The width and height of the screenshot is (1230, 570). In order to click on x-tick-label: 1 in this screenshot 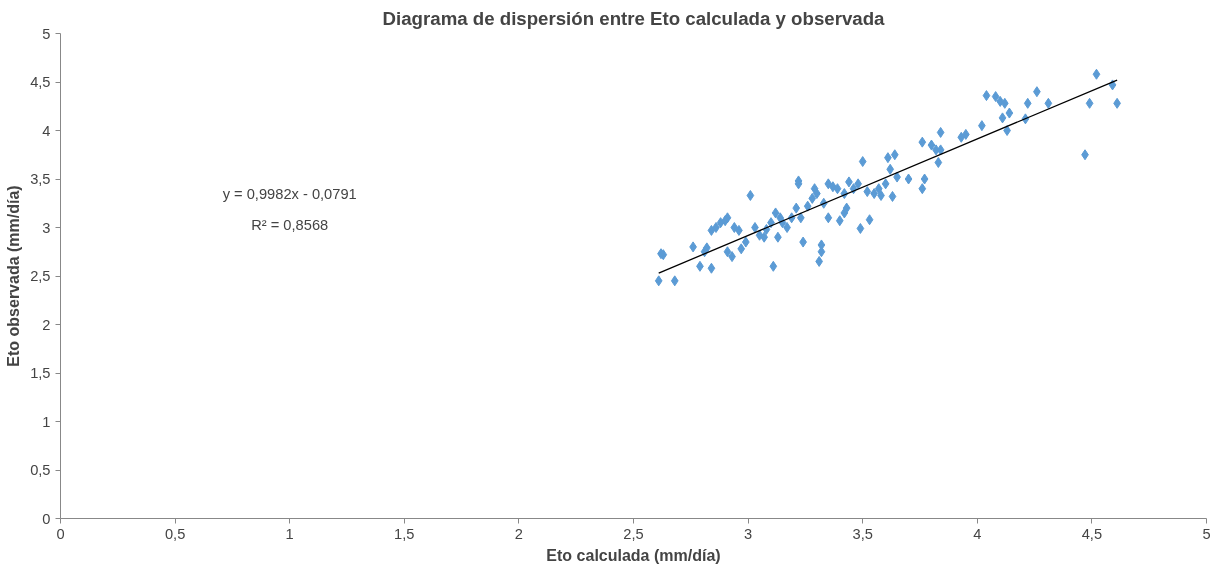, I will do `click(289, 533)`.